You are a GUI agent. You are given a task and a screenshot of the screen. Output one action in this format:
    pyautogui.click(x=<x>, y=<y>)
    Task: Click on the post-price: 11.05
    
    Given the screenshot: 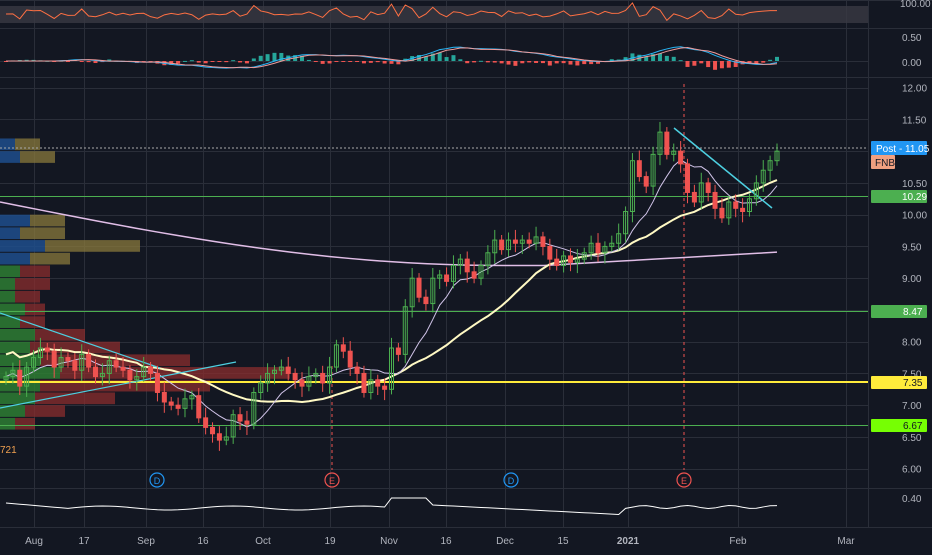 What is the action you would take?
    pyautogui.click(x=917, y=149)
    